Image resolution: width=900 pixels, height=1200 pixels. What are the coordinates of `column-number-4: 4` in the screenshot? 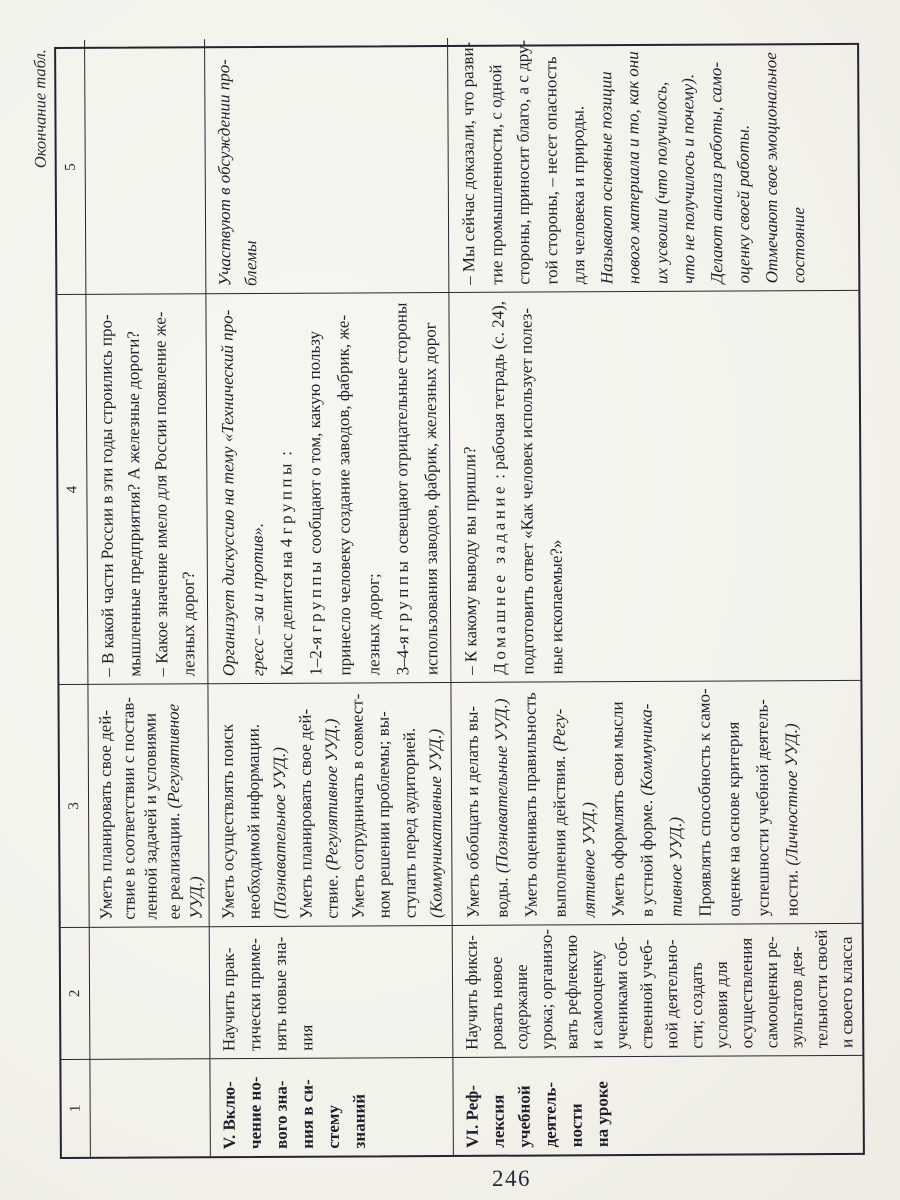 It's located at (72, 490).